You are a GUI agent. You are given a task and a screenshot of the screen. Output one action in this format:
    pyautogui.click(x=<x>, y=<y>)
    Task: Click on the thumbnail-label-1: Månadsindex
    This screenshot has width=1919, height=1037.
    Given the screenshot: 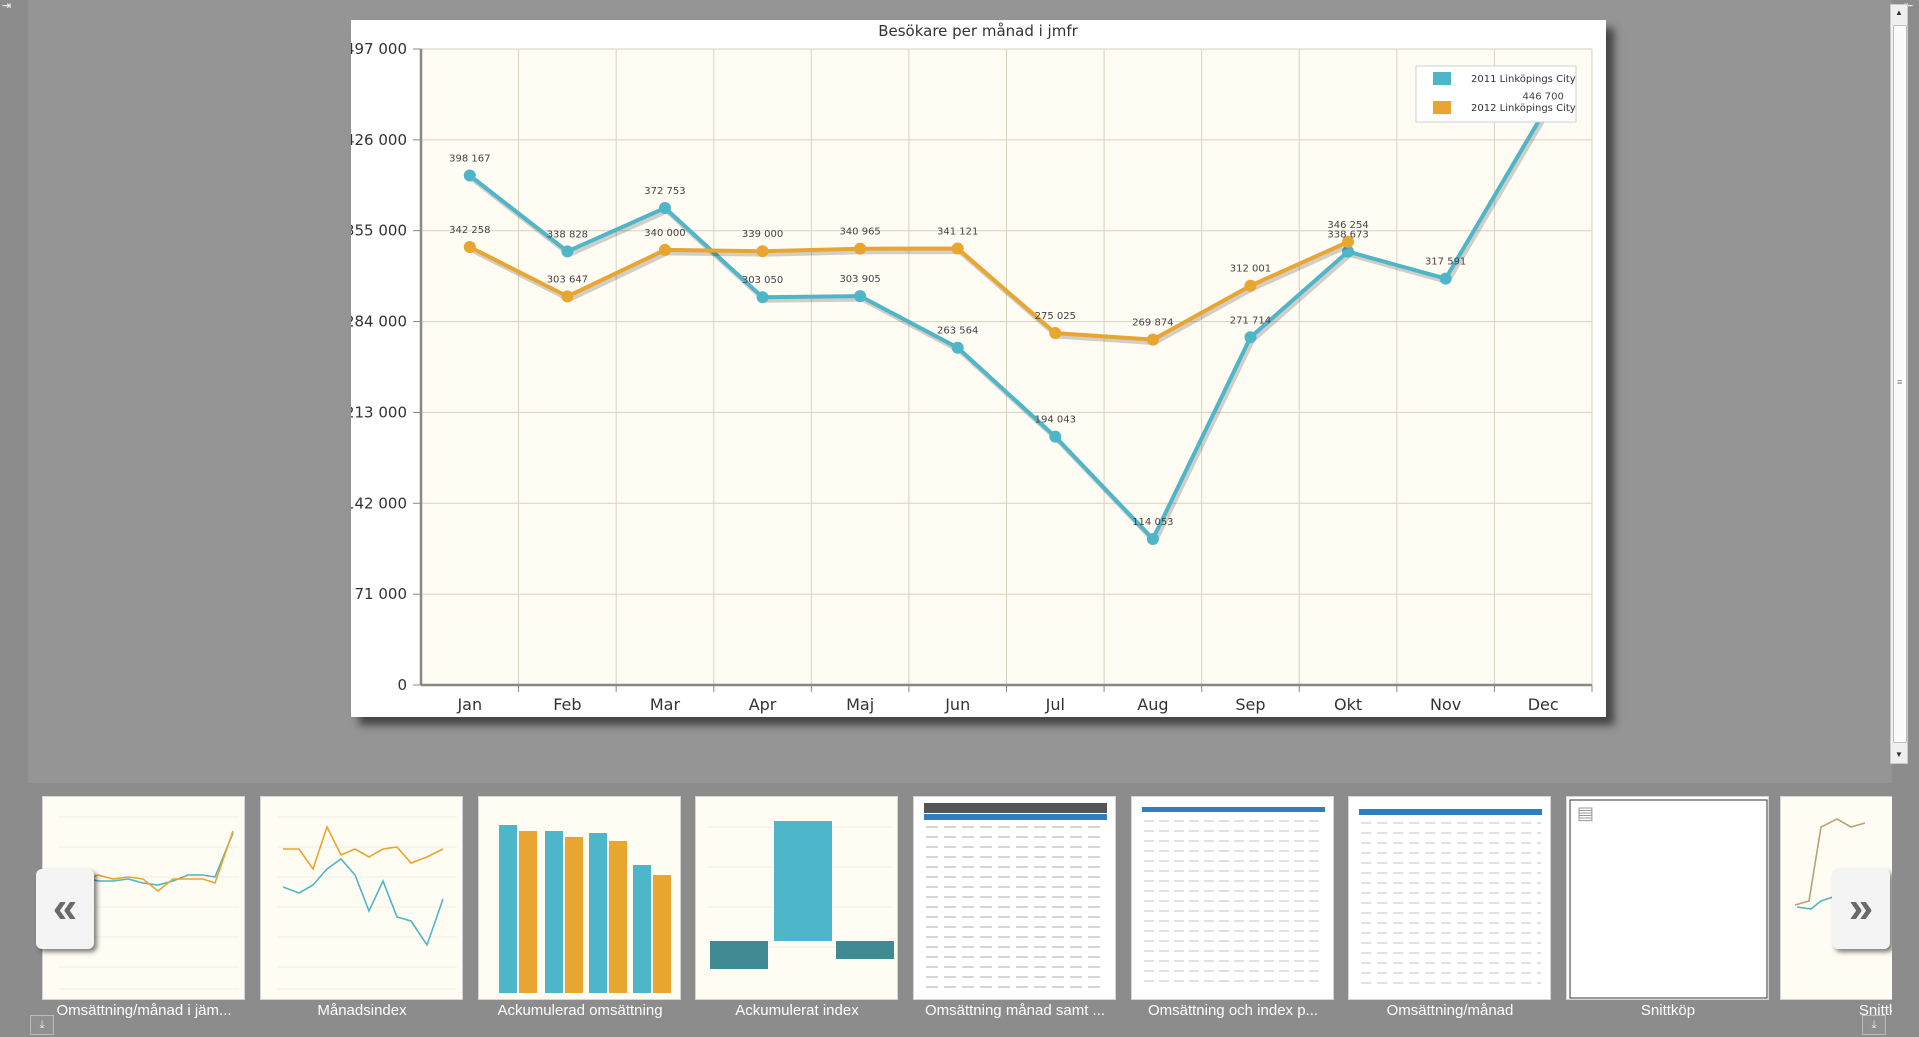 What is the action you would take?
    pyautogui.click(x=362, y=1010)
    